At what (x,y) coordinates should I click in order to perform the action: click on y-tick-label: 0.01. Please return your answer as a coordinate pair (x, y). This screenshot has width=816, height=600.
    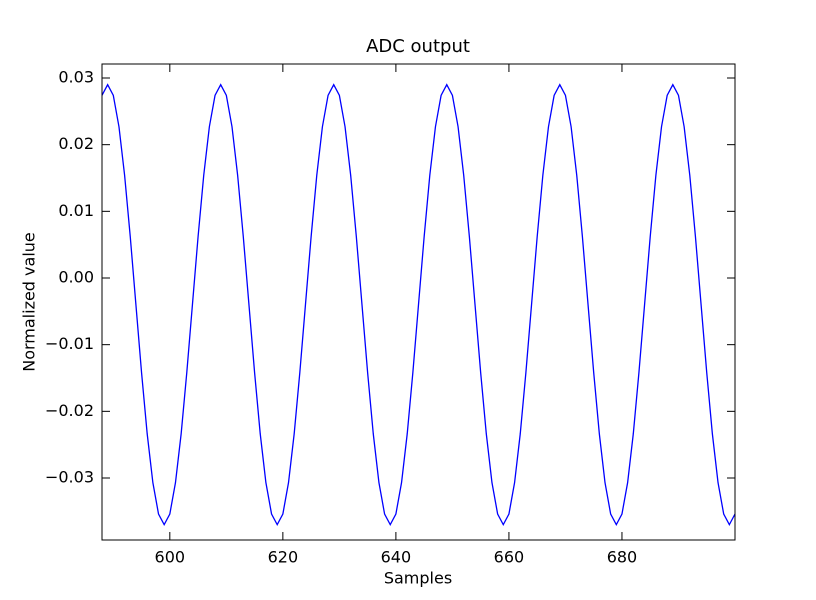
    Looking at the image, I should click on (76, 210).